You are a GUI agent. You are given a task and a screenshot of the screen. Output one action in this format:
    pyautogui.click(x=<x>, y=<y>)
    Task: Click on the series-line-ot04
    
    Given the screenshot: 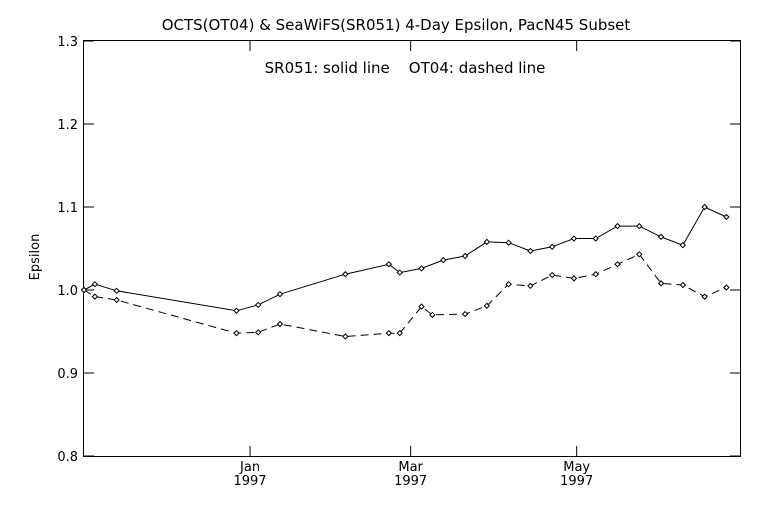 What is the action you would take?
    pyautogui.click(x=405, y=295)
    